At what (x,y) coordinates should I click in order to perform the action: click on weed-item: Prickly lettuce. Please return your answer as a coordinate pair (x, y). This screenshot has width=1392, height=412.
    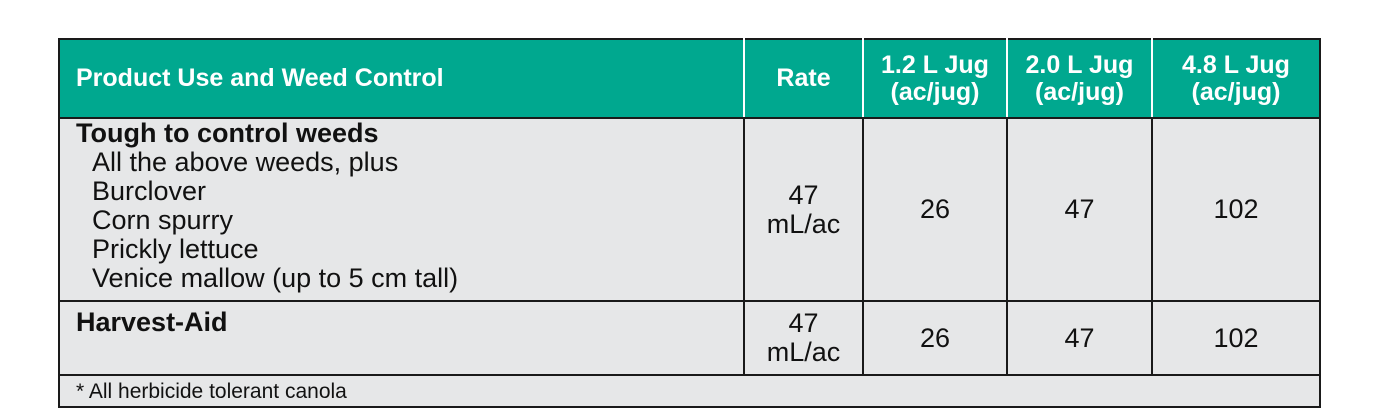
    Looking at the image, I should click on (175, 249).